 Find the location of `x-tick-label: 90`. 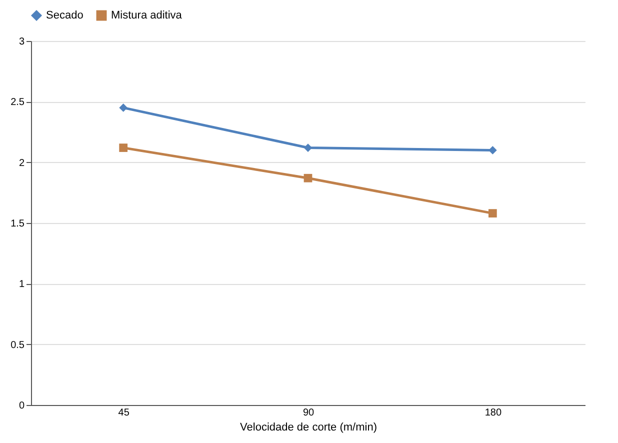

x-tick-label: 90 is located at coordinates (308, 413).